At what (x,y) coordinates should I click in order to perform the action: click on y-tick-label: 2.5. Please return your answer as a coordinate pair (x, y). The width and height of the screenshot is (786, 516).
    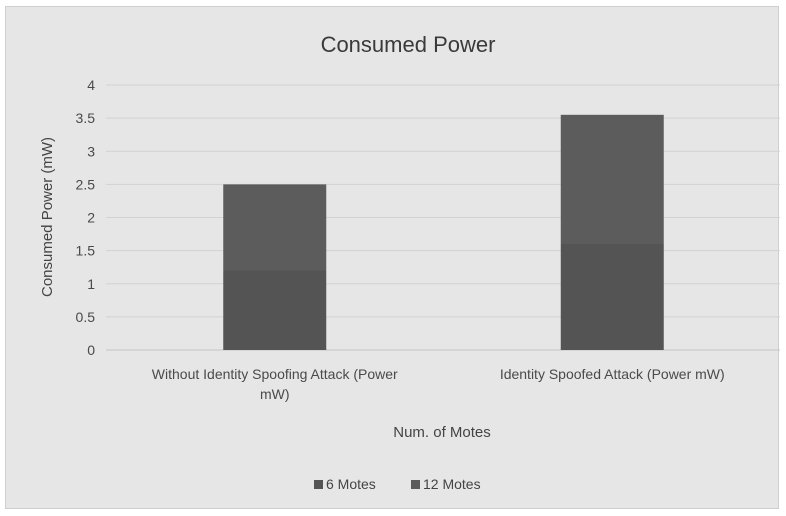
    Looking at the image, I should click on (86, 184).